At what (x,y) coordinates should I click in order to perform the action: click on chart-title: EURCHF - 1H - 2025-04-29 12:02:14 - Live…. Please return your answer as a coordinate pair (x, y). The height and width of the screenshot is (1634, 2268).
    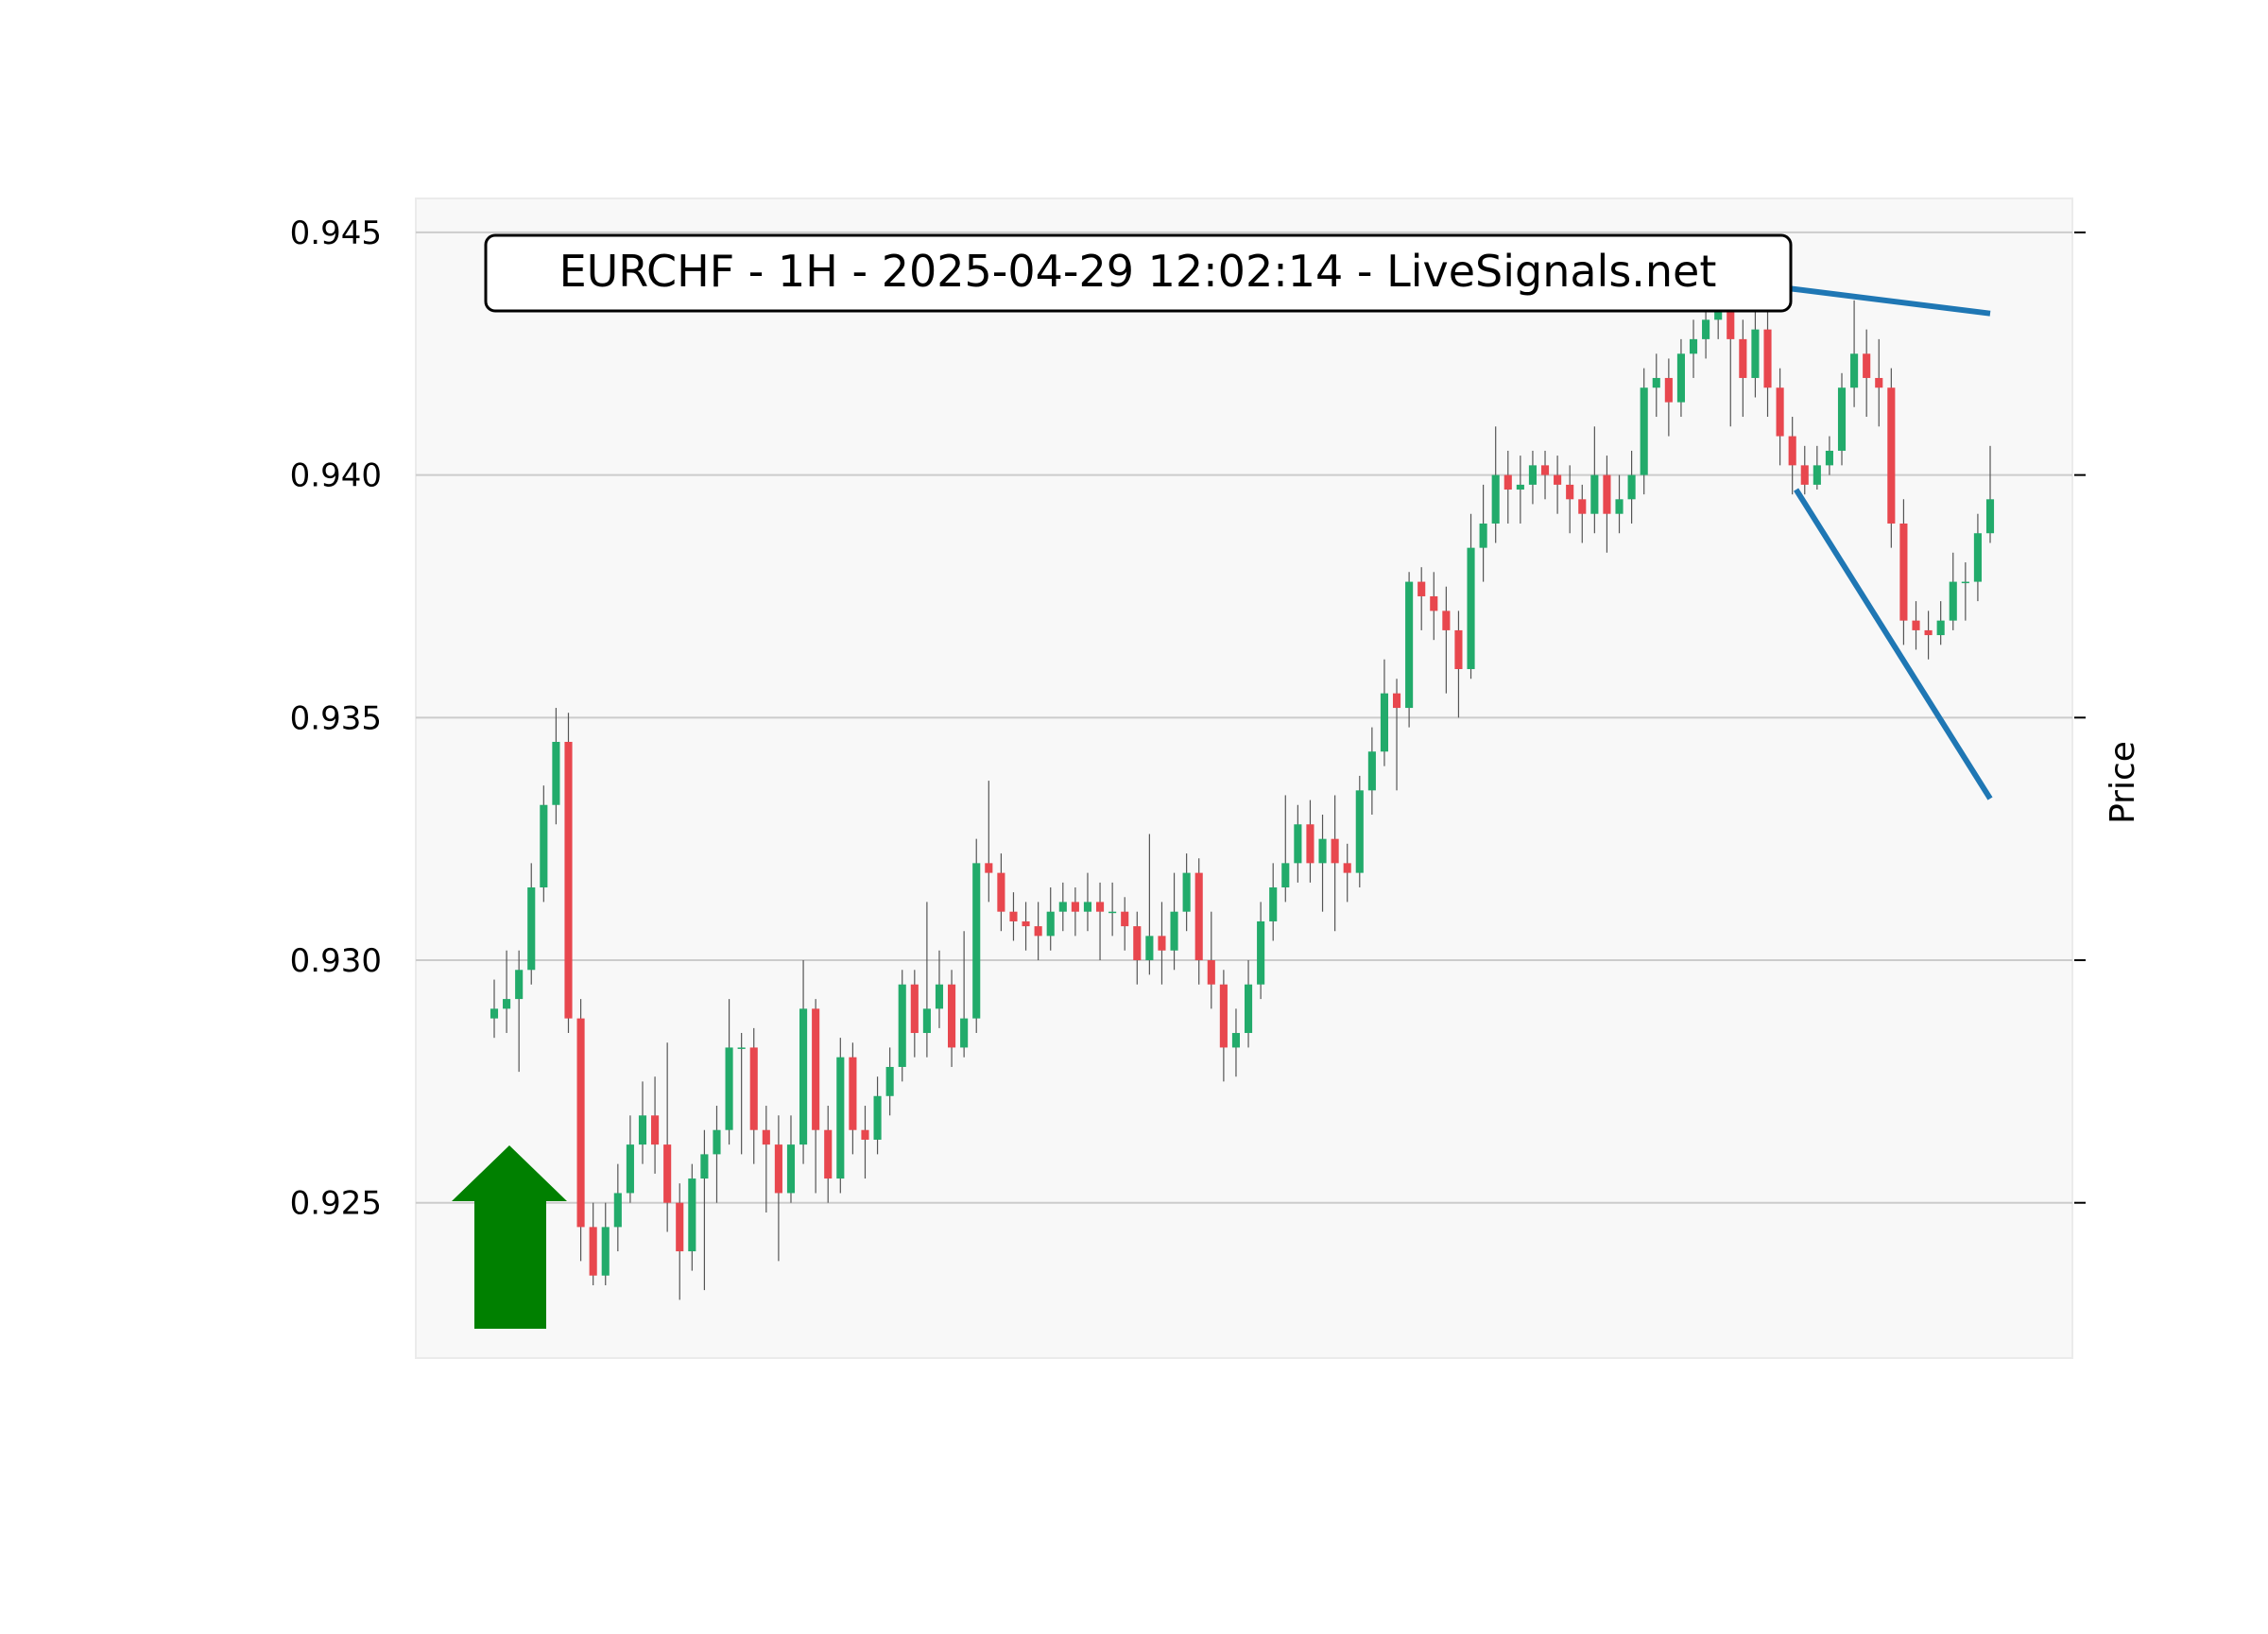
    Looking at the image, I should click on (1138, 272).